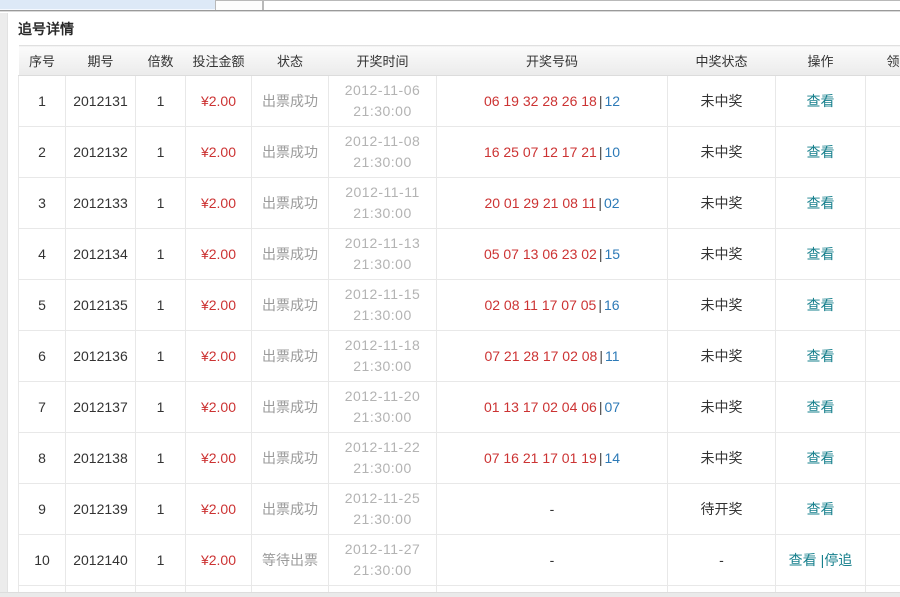  Describe the element at coordinates (382, 305) in the screenshot. I see `cell-draw-time: 2012-11-15 21:30:00` at that location.